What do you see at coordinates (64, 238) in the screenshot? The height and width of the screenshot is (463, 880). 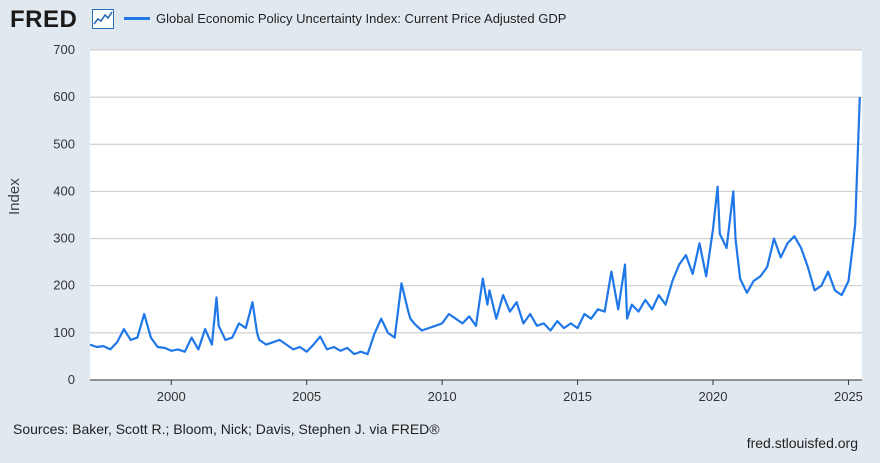 I see `y-tick-label: 300` at bounding box center [64, 238].